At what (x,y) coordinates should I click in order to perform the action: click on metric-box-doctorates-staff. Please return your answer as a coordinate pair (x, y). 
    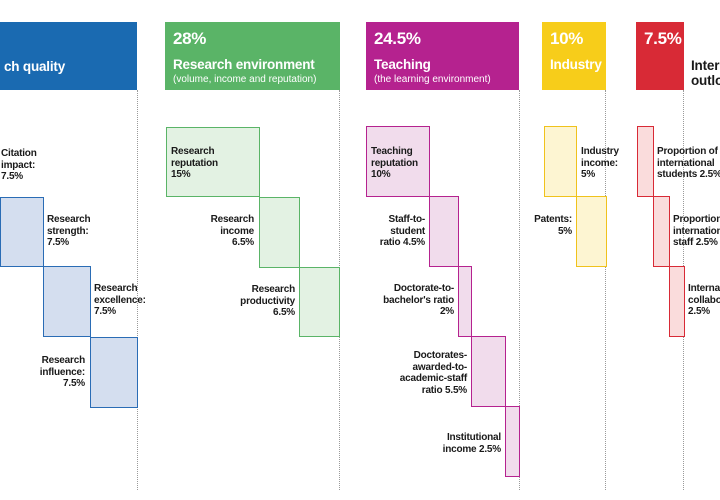
    Looking at the image, I should click on (488, 371).